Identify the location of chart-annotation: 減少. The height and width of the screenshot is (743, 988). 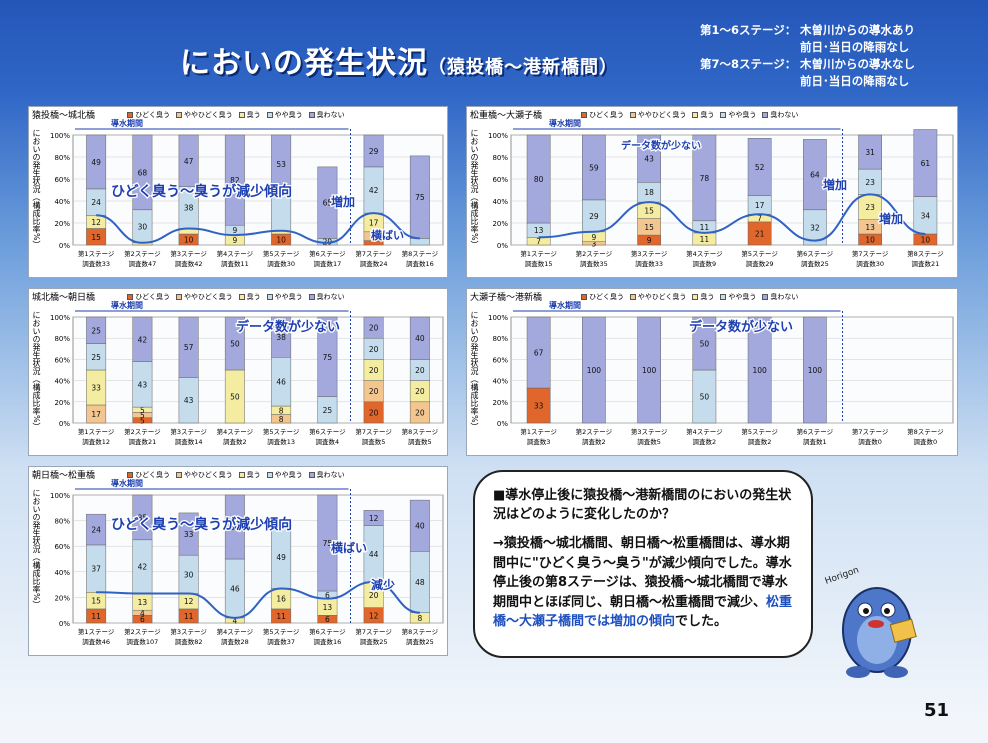
(383, 584).